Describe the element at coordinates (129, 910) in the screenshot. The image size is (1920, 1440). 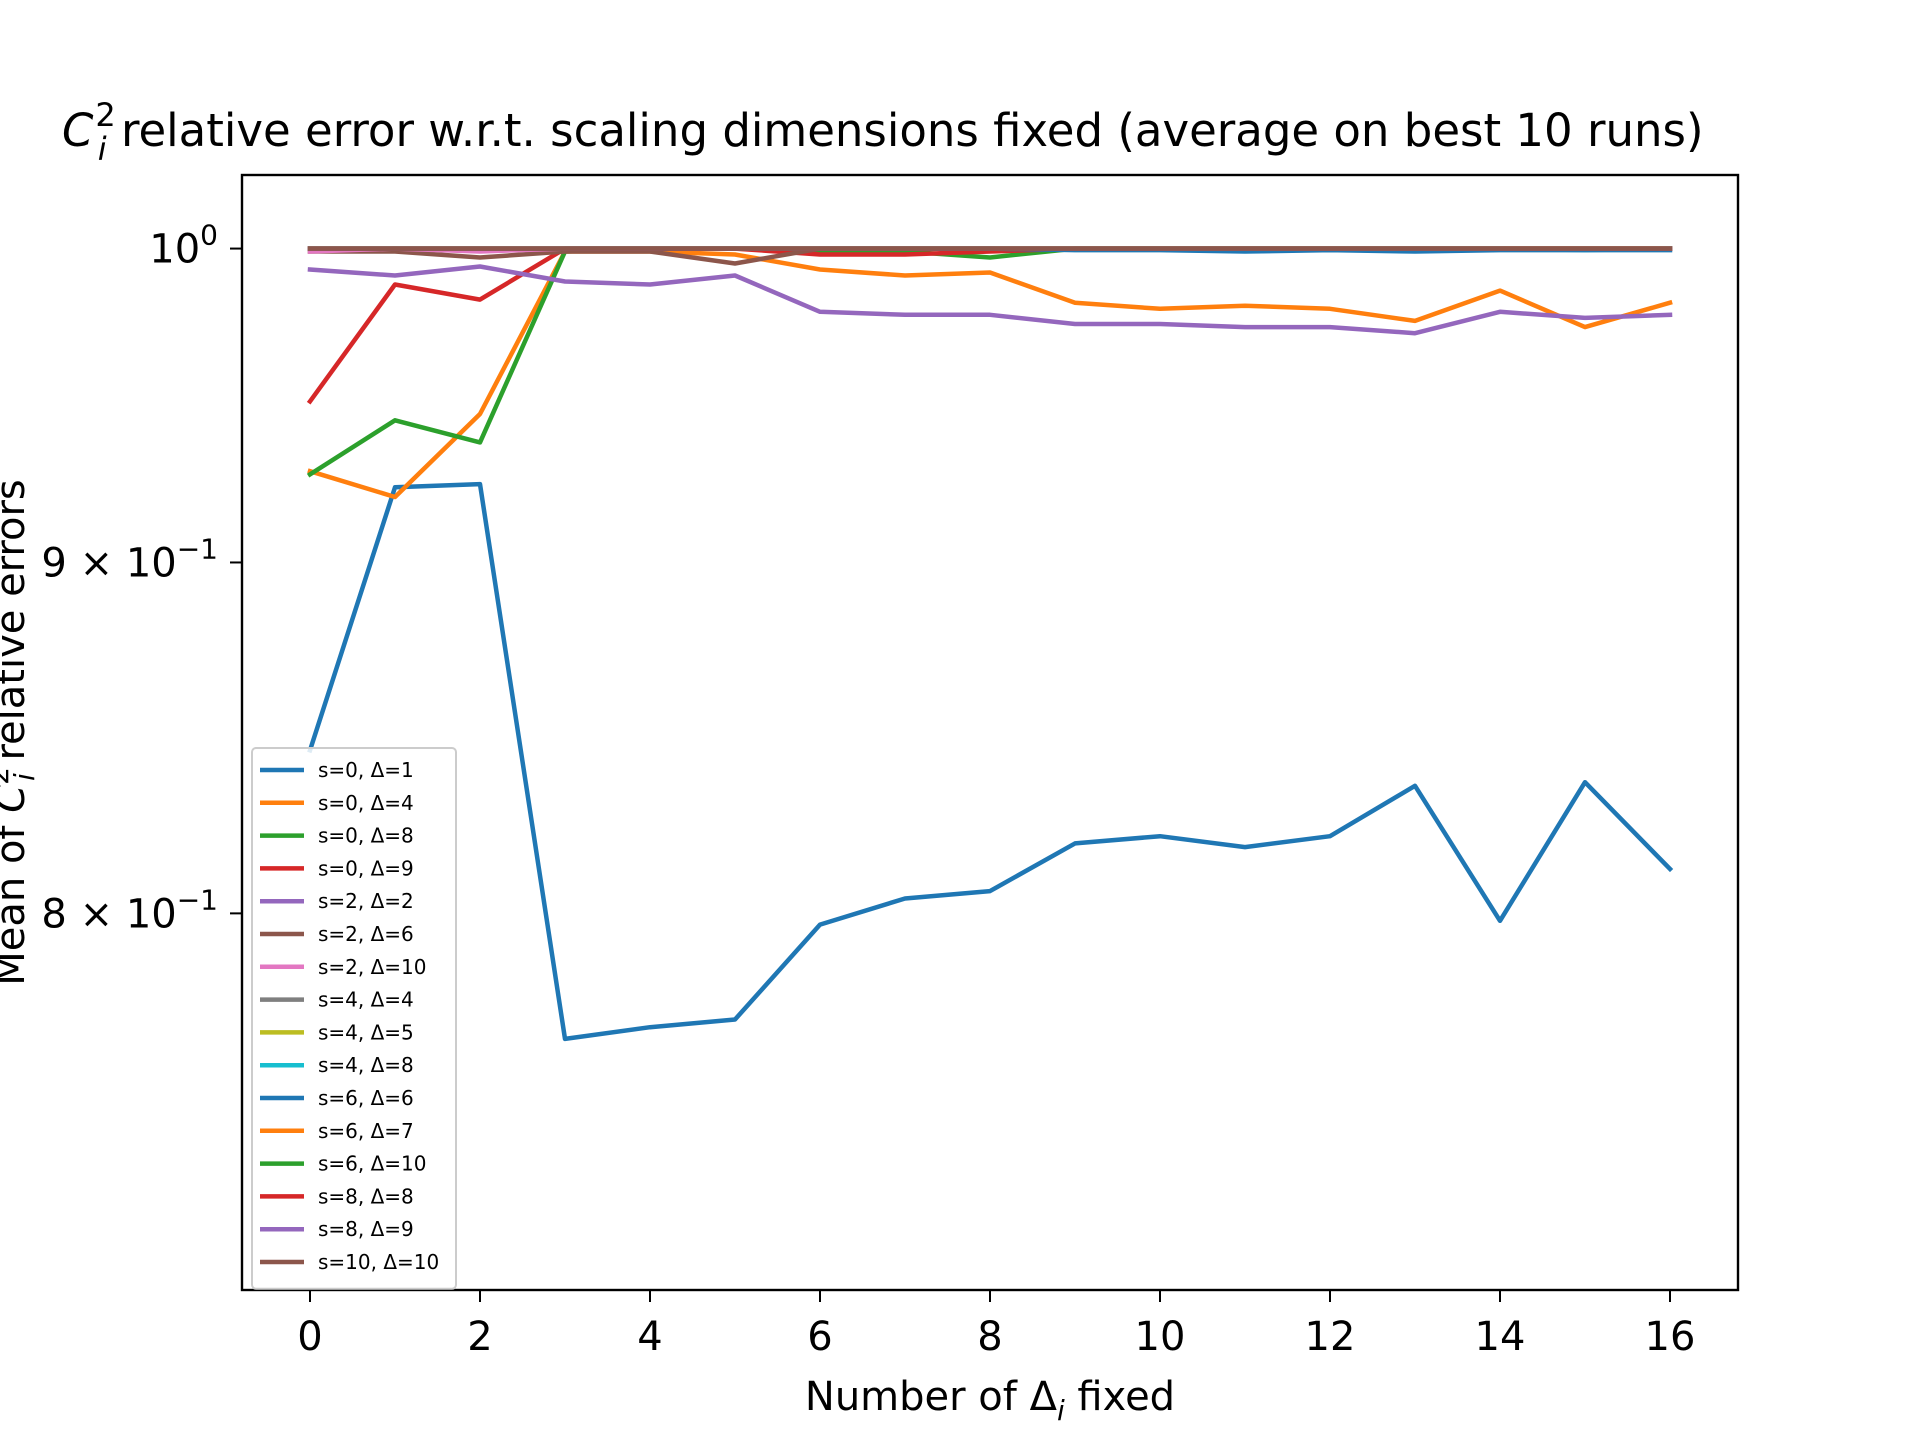
I see `y-tick-label: 8 × 10⁻¹` at that location.